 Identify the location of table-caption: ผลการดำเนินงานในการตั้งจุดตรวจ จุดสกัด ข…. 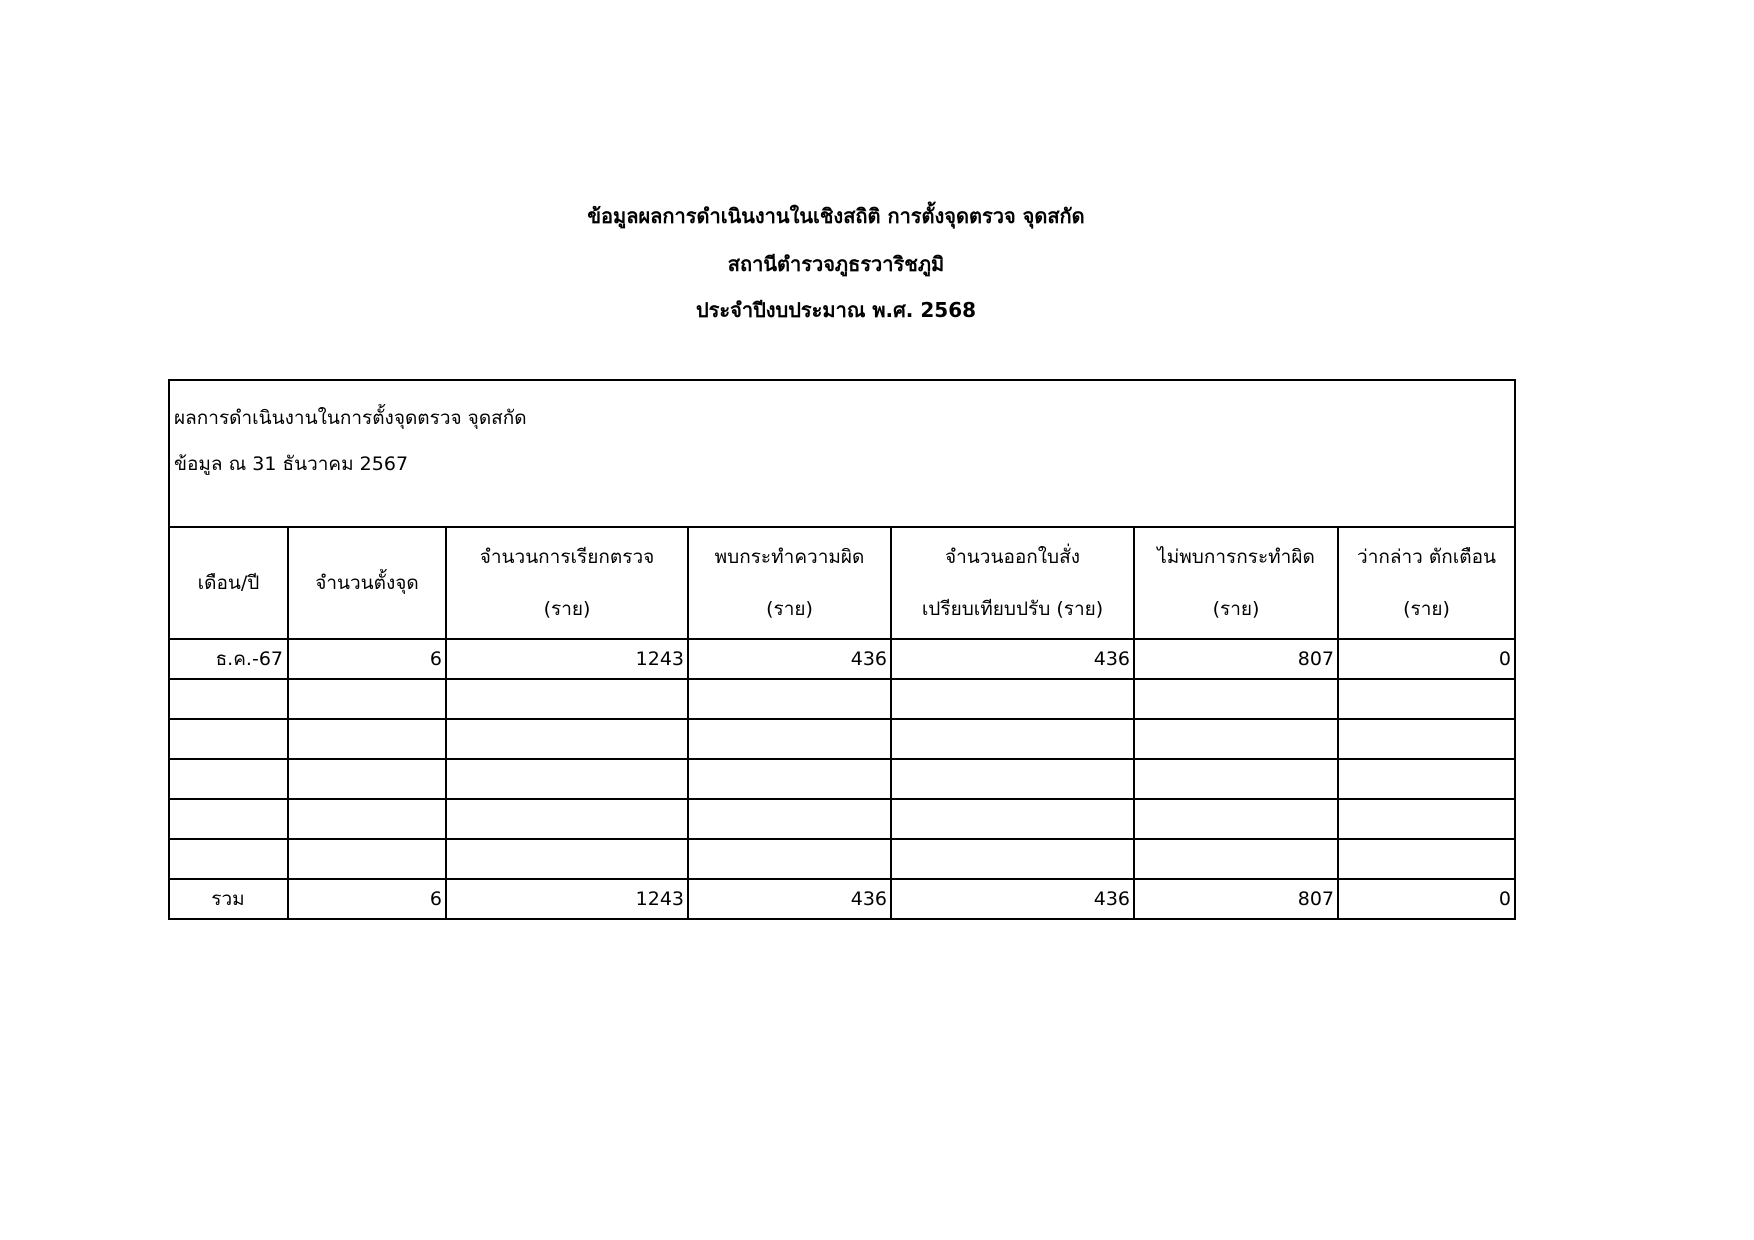
(842, 453).